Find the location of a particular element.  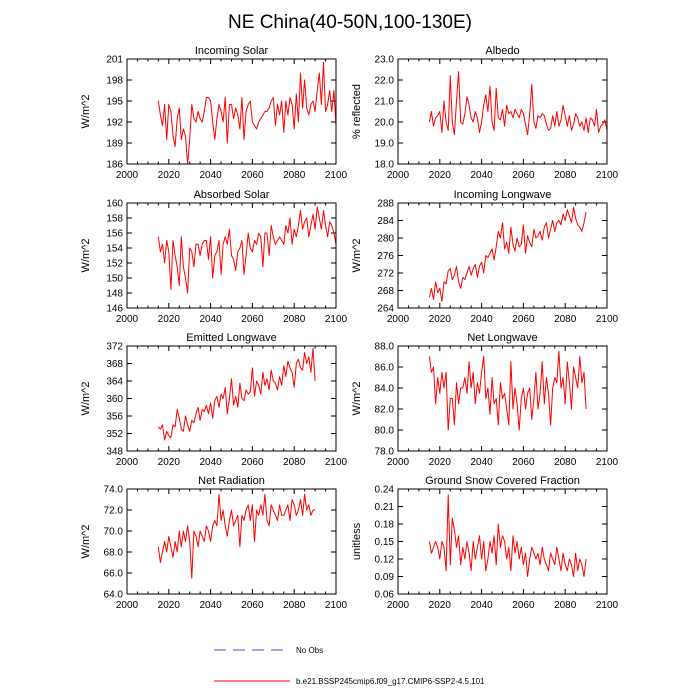

y-tick-label: 160 is located at coordinates (114, 204).